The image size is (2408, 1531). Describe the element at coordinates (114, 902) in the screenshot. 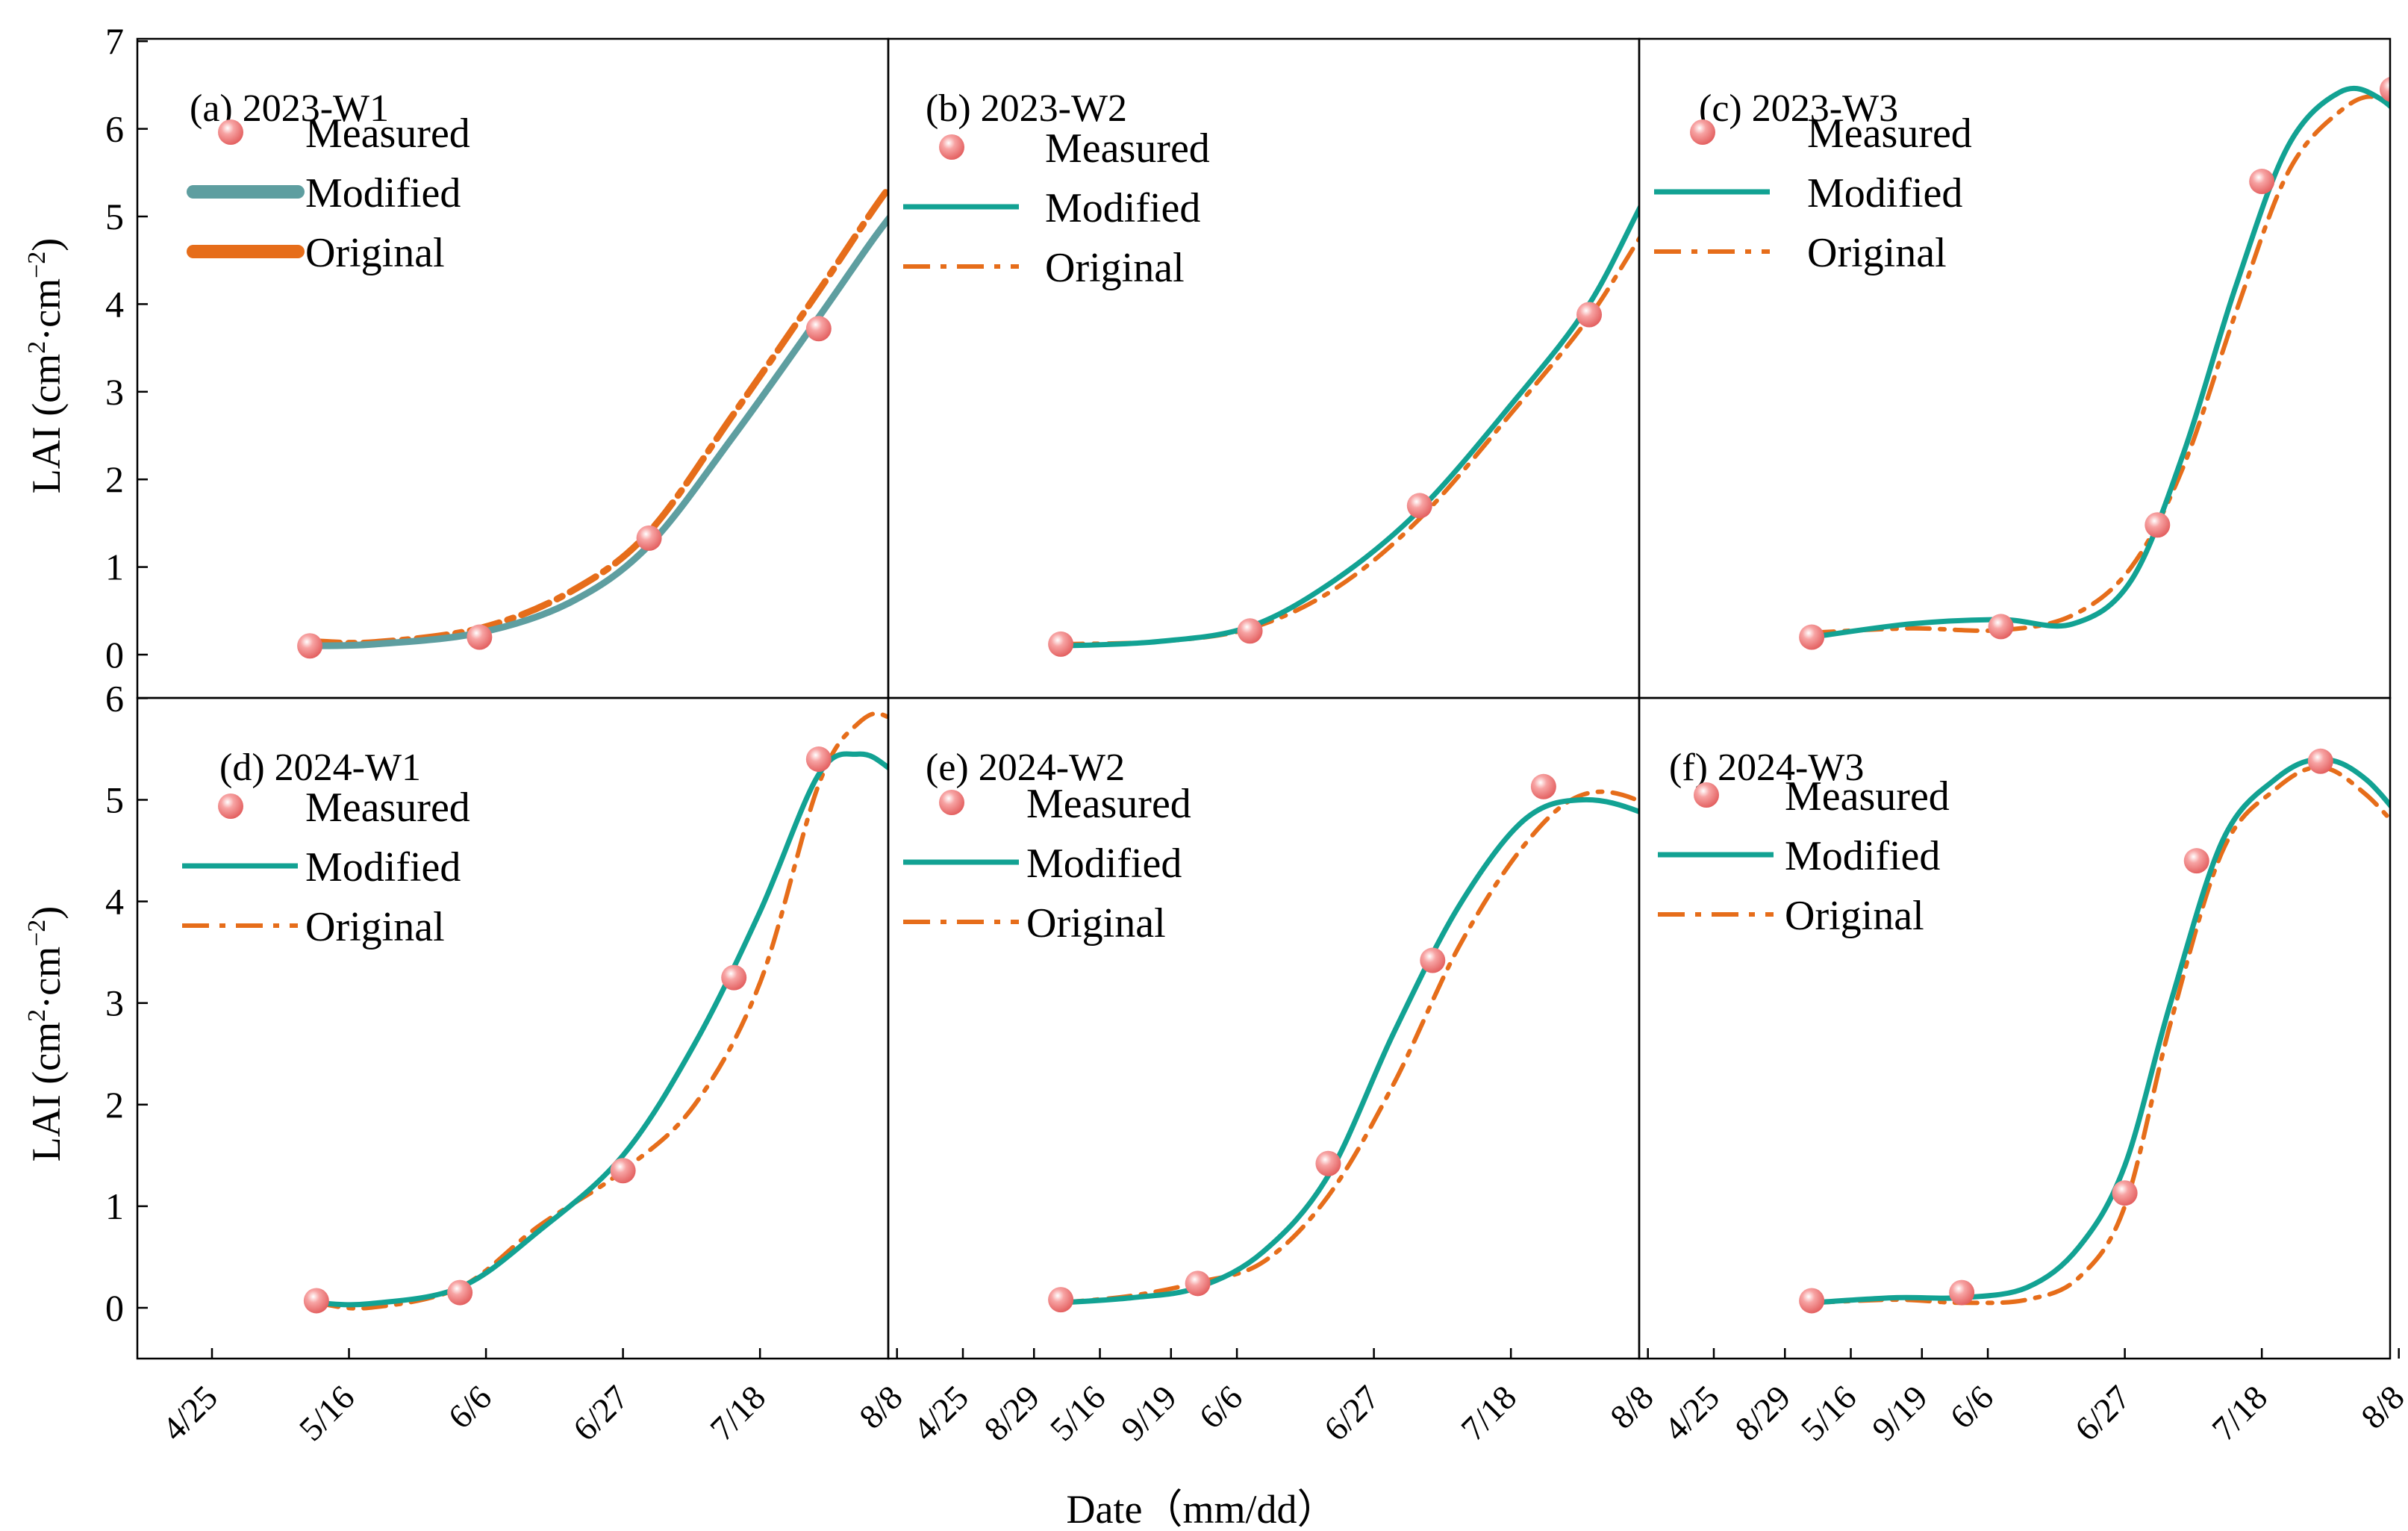

I see `y-tick-label: 4` at that location.